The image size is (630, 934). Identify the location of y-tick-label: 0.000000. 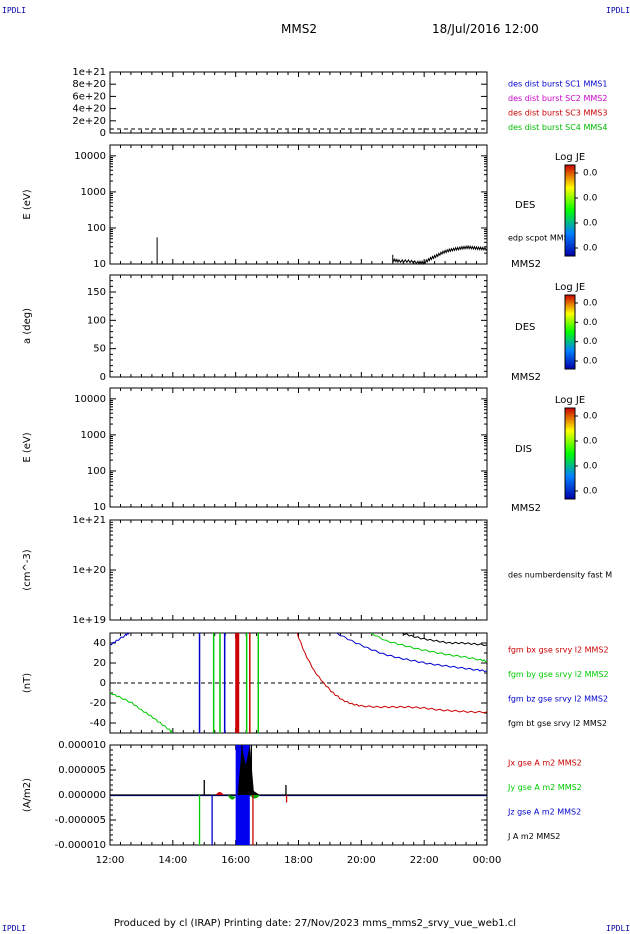
(82, 795).